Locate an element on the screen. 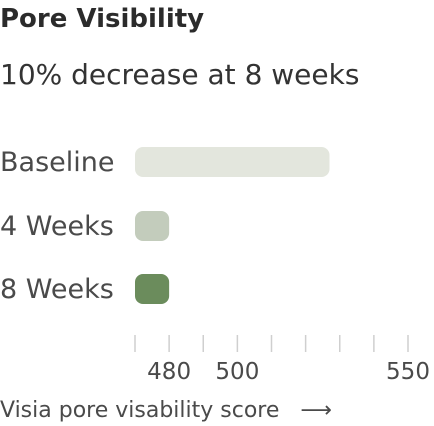  x-axis-arrow: ⟶ is located at coordinates (316, 410).